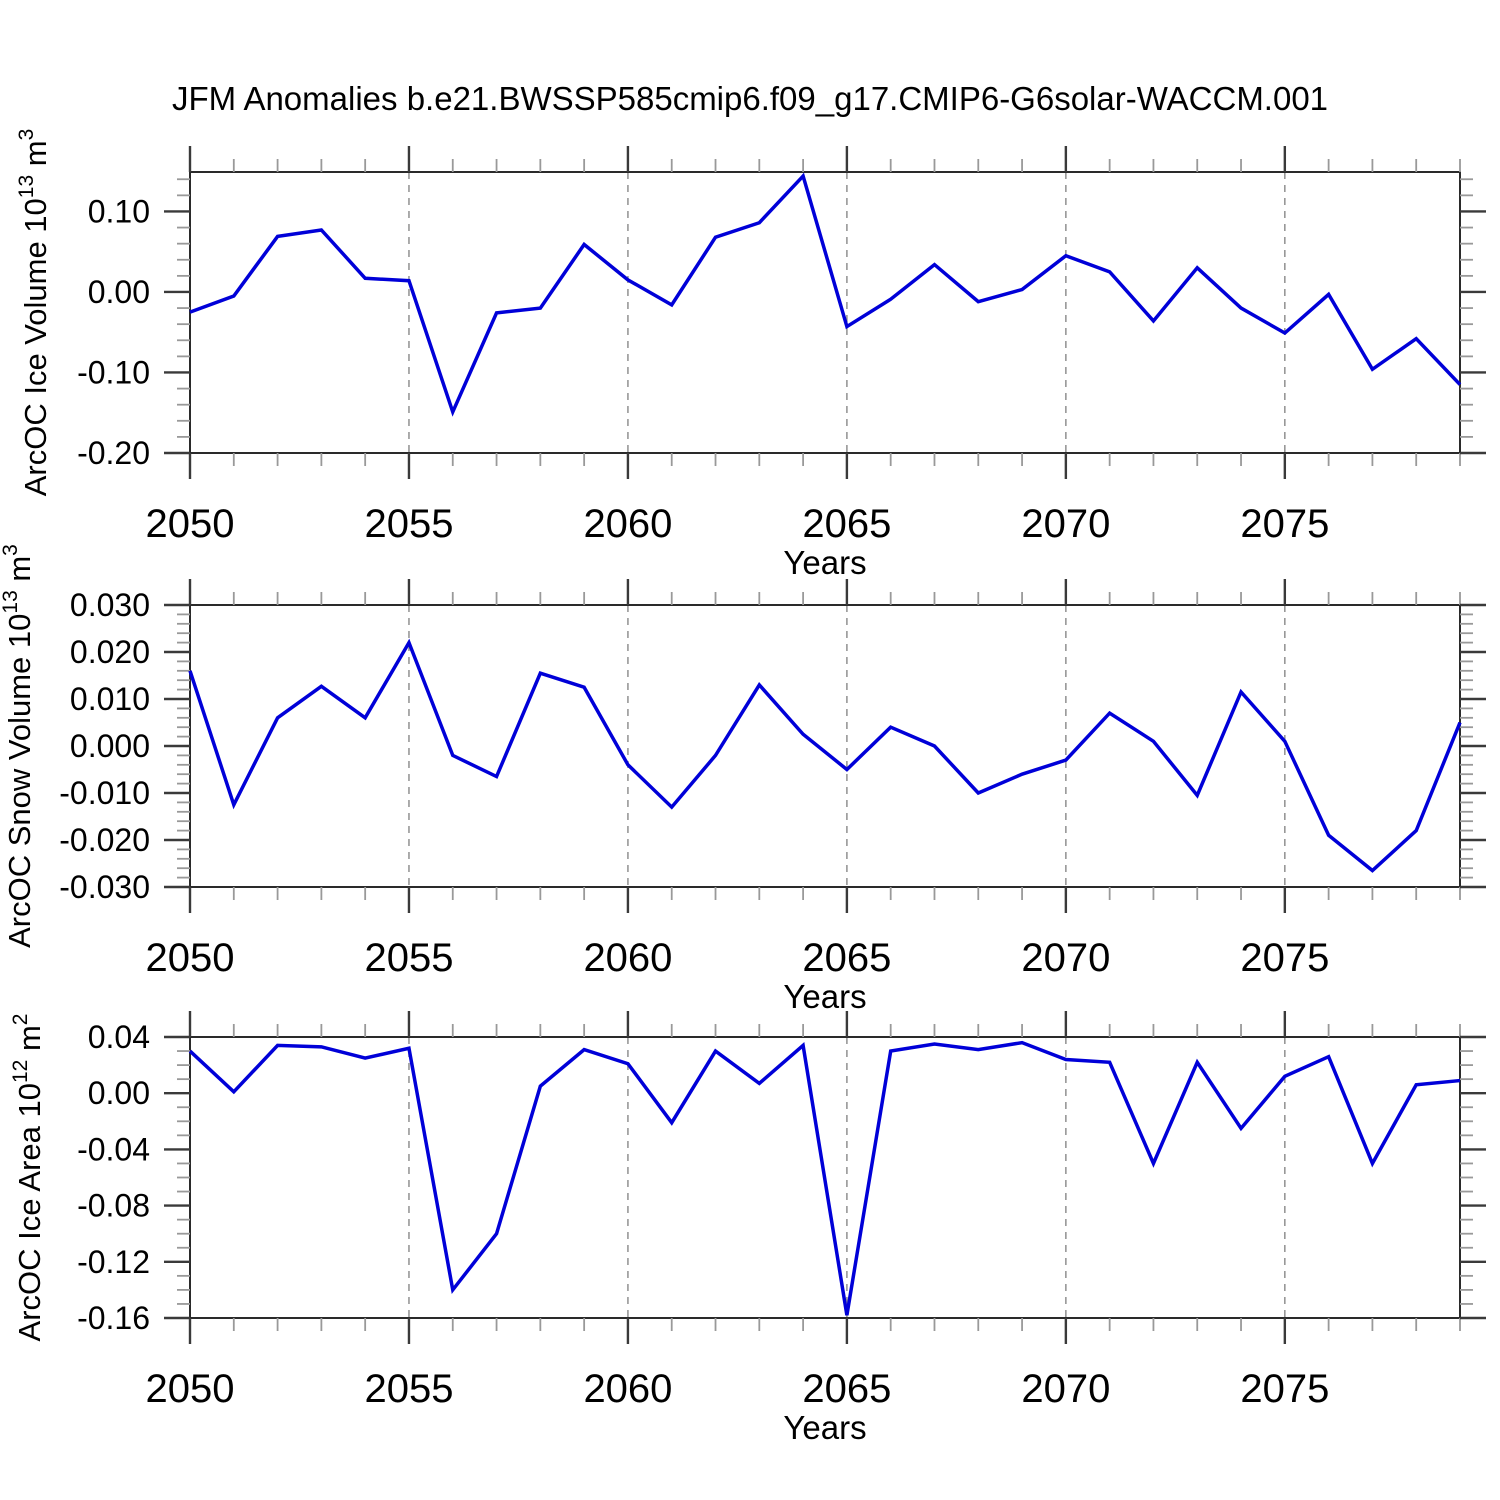  I want to click on y-tick-label: 0.010, so click(110, 699).